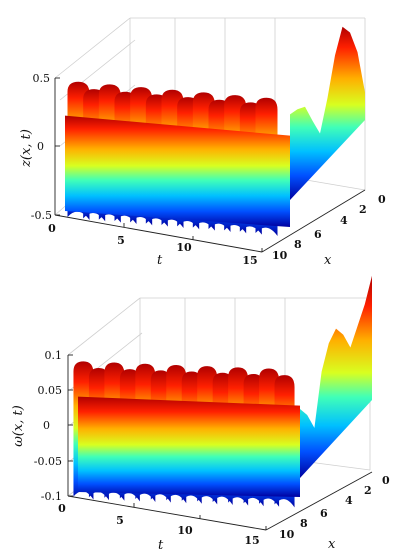 The width and height of the screenshot is (410, 556). I want to click on t2-tick-2: 10, so click(185, 530).